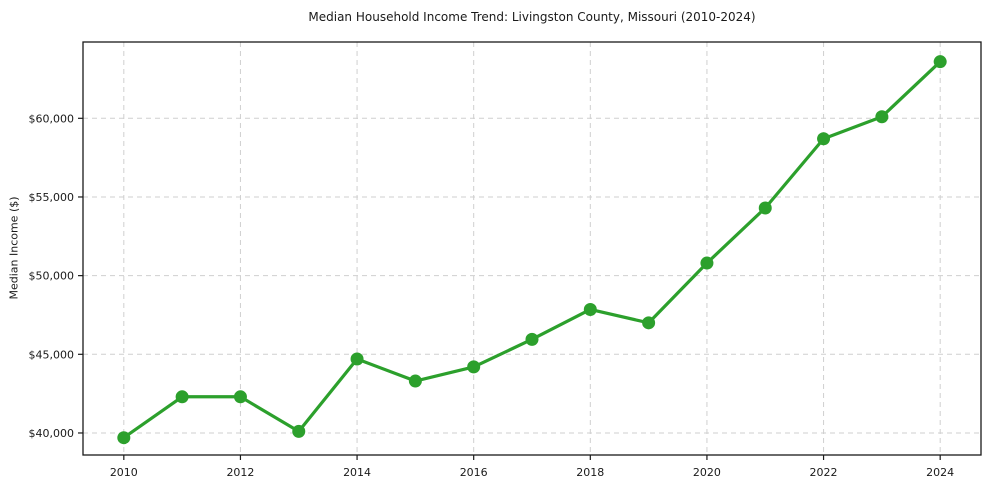 The height and width of the screenshot is (490, 989). Describe the element at coordinates (824, 472) in the screenshot. I see `x-tick-label: 2022` at that location.